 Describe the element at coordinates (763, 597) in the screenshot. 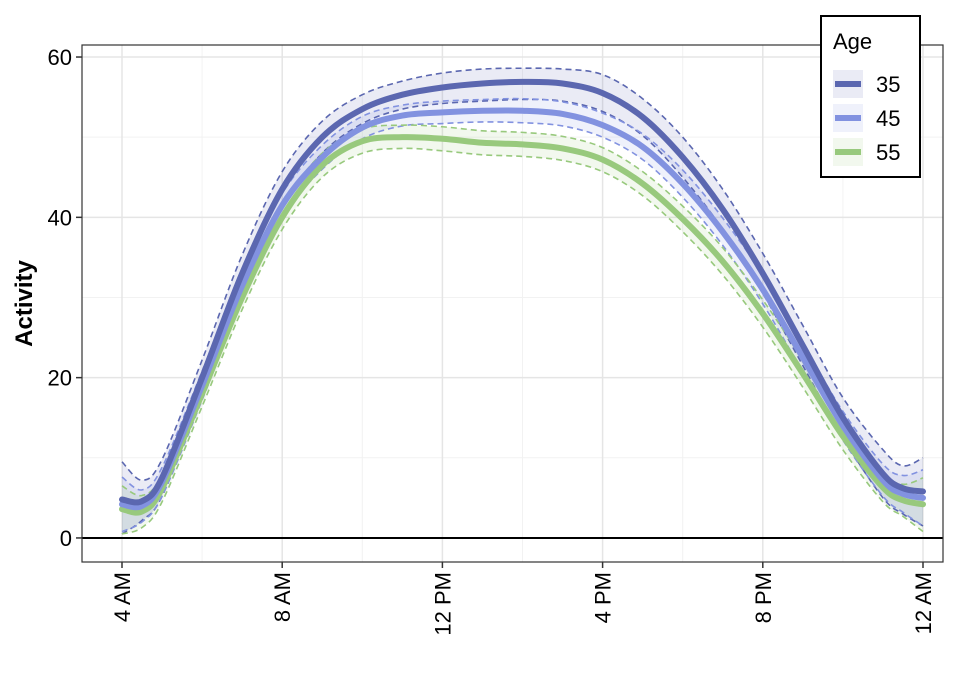

I see `x-tick-label: 8 PM` at that location.